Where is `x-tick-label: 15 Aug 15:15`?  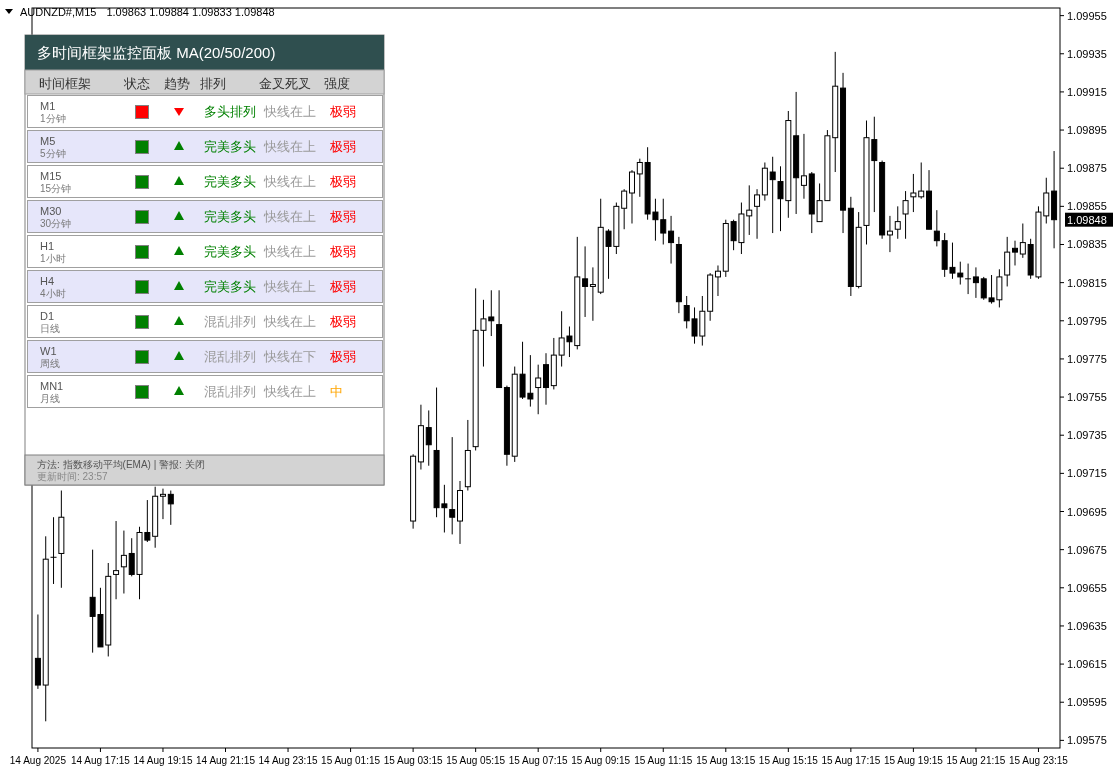 x-tick-label: 15 Aug 15:15 is located at coordinates (788, 760).